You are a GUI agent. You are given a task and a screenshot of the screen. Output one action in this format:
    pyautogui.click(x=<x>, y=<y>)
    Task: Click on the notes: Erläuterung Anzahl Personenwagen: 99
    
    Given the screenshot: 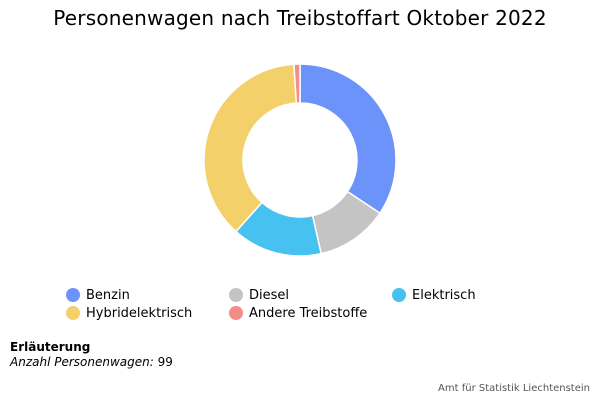 What is the action you would take?
    pyautogui.click(x=91, y=355)
    